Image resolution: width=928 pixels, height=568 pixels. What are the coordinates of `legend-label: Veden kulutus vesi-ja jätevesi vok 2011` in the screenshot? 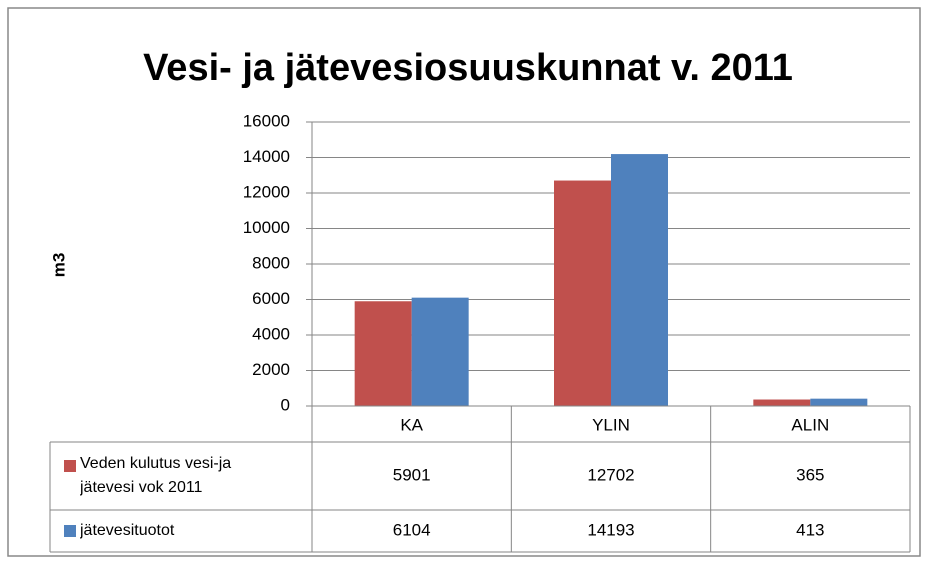 It's located at (156, 475).